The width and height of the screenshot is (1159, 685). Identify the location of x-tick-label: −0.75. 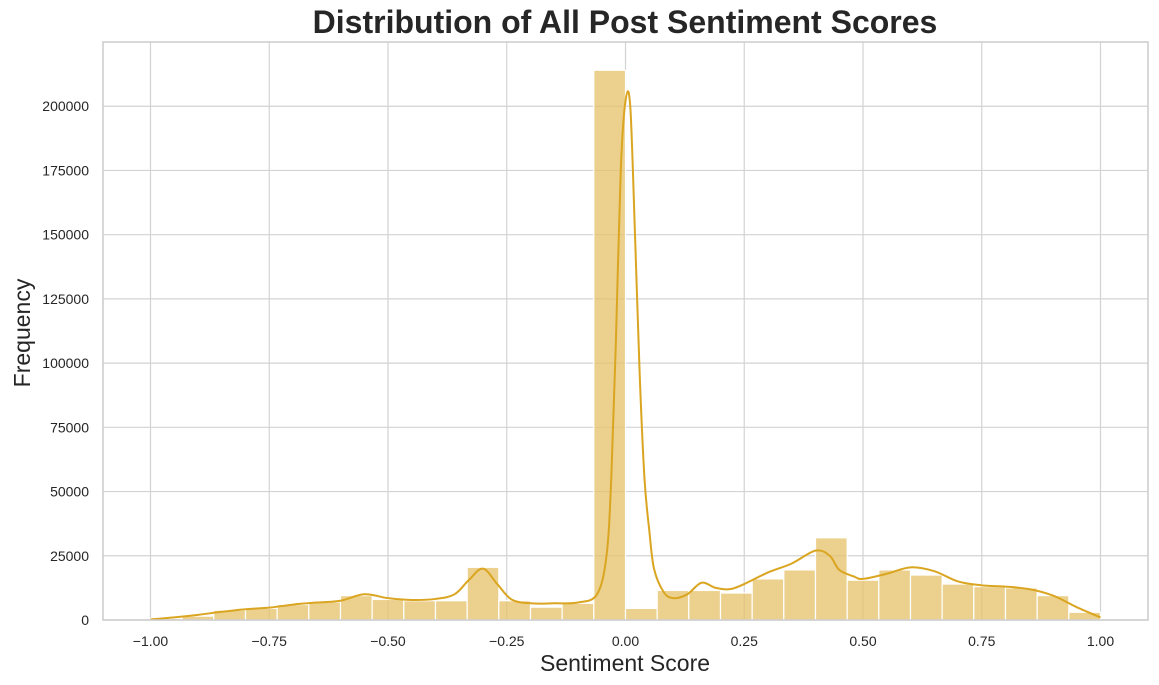
(270, 641).